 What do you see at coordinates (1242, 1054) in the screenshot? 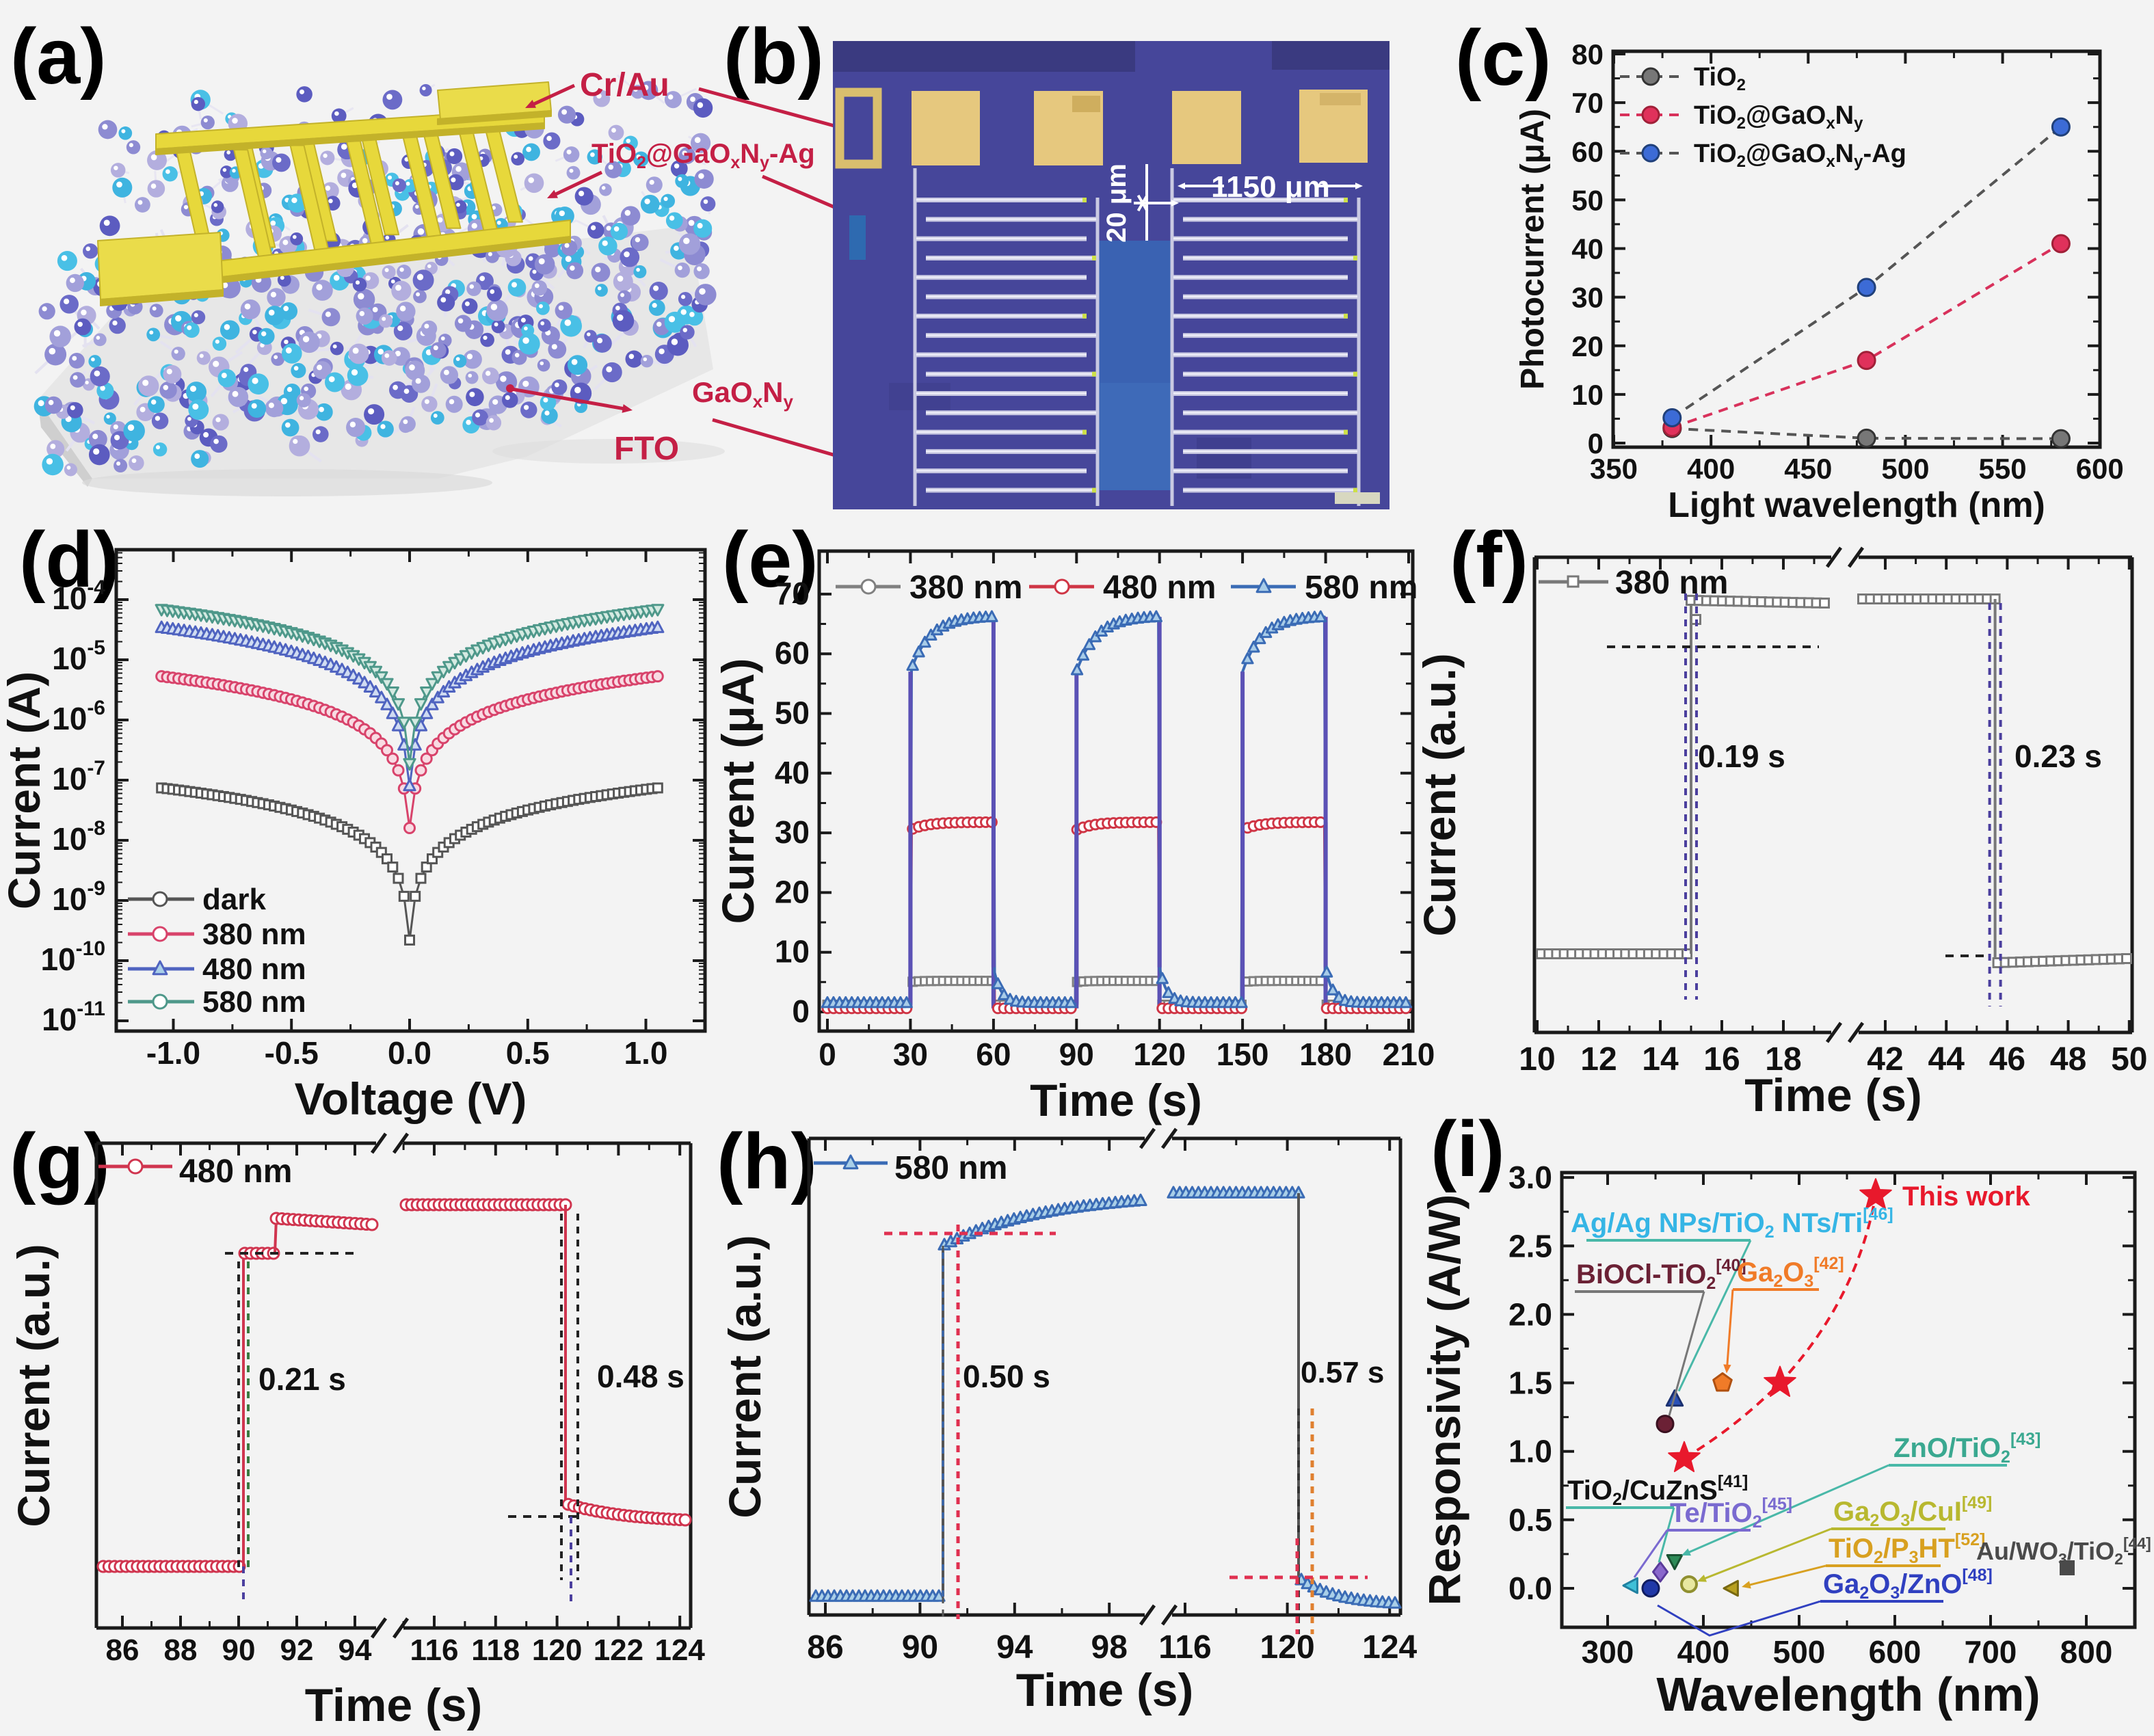
I see `svg-text: 150` at bounding box center [1242, 1054].